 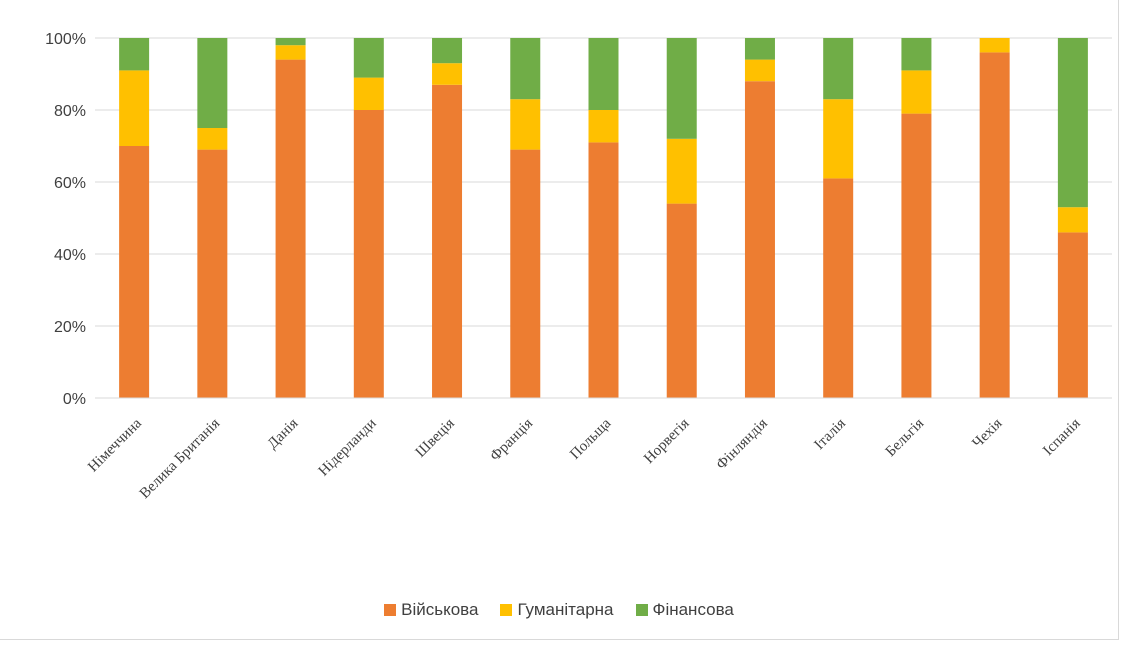 I want to click on category-label: Чехія, so click(x=988, y=433).